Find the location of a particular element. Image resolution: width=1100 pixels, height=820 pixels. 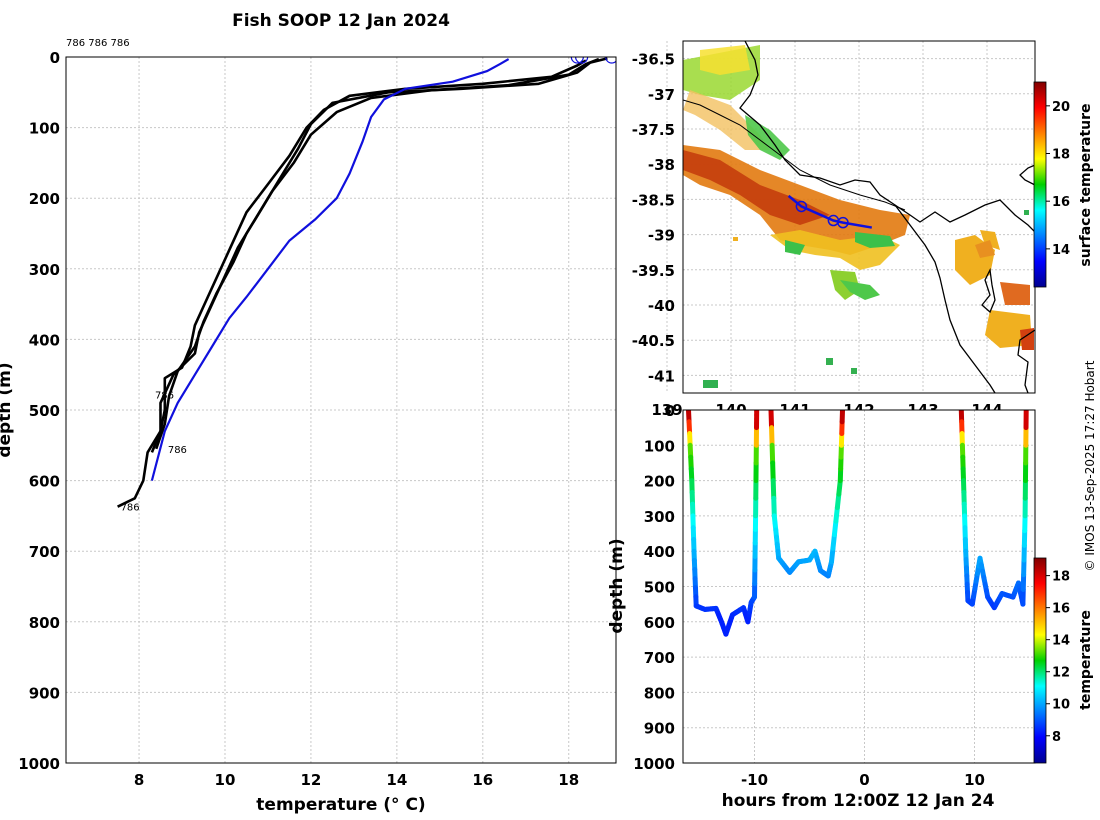

map-y-tick-label: -40 is located at coordinates (661, 306).